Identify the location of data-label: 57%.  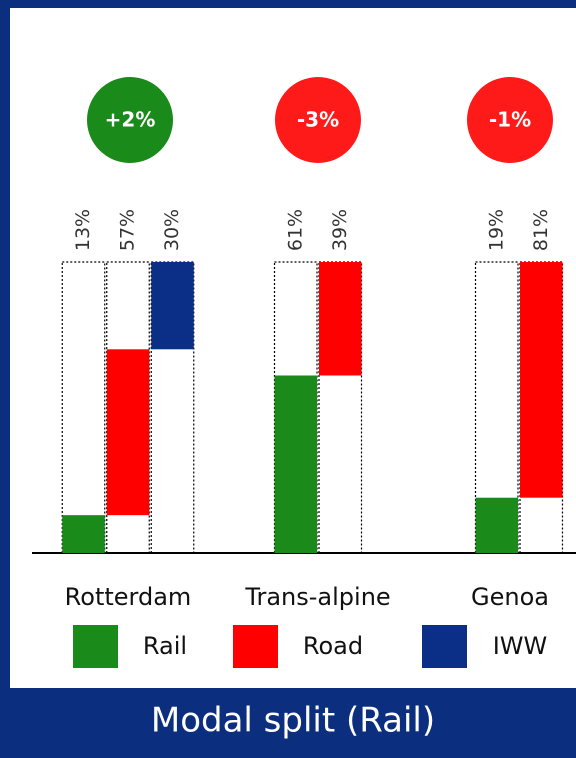
(128, 230).